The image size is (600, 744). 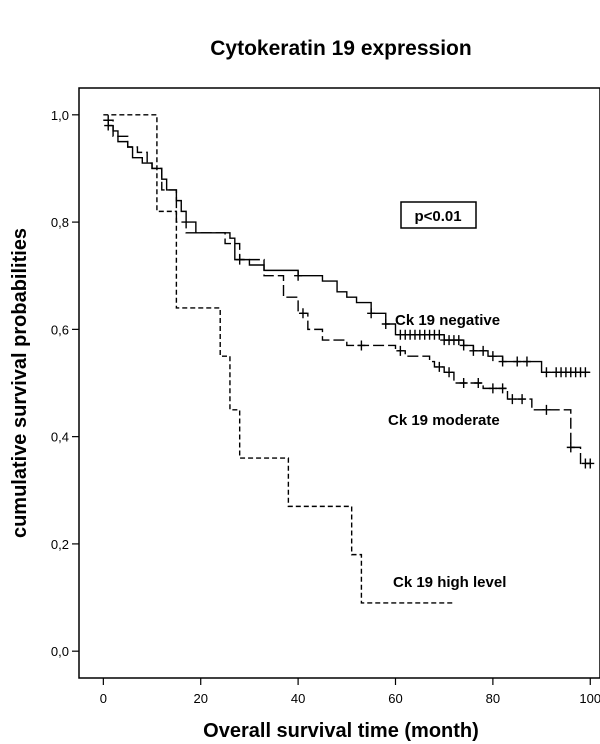 What do you see at coordinates (493, 698) in the screenshot?
I see `x-tick-label: 80` at bounding box center [493, 698].